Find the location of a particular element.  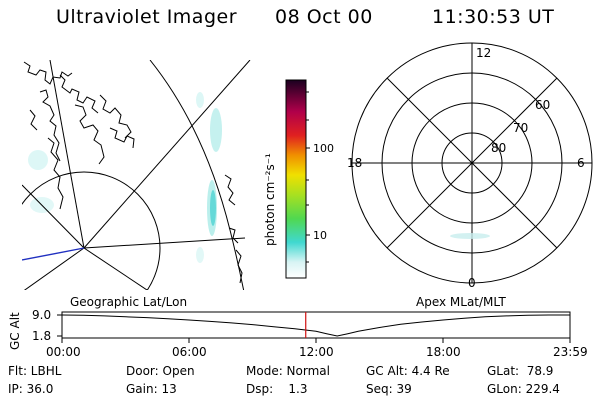

latitude-circle is located at coordinates (91, 230).